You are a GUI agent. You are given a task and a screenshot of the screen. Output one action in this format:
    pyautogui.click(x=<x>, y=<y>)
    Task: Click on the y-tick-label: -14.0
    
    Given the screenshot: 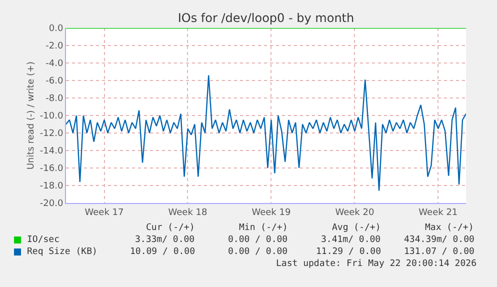 What is the action you would take?
    pyautogui.click(x=52, y=151)
    